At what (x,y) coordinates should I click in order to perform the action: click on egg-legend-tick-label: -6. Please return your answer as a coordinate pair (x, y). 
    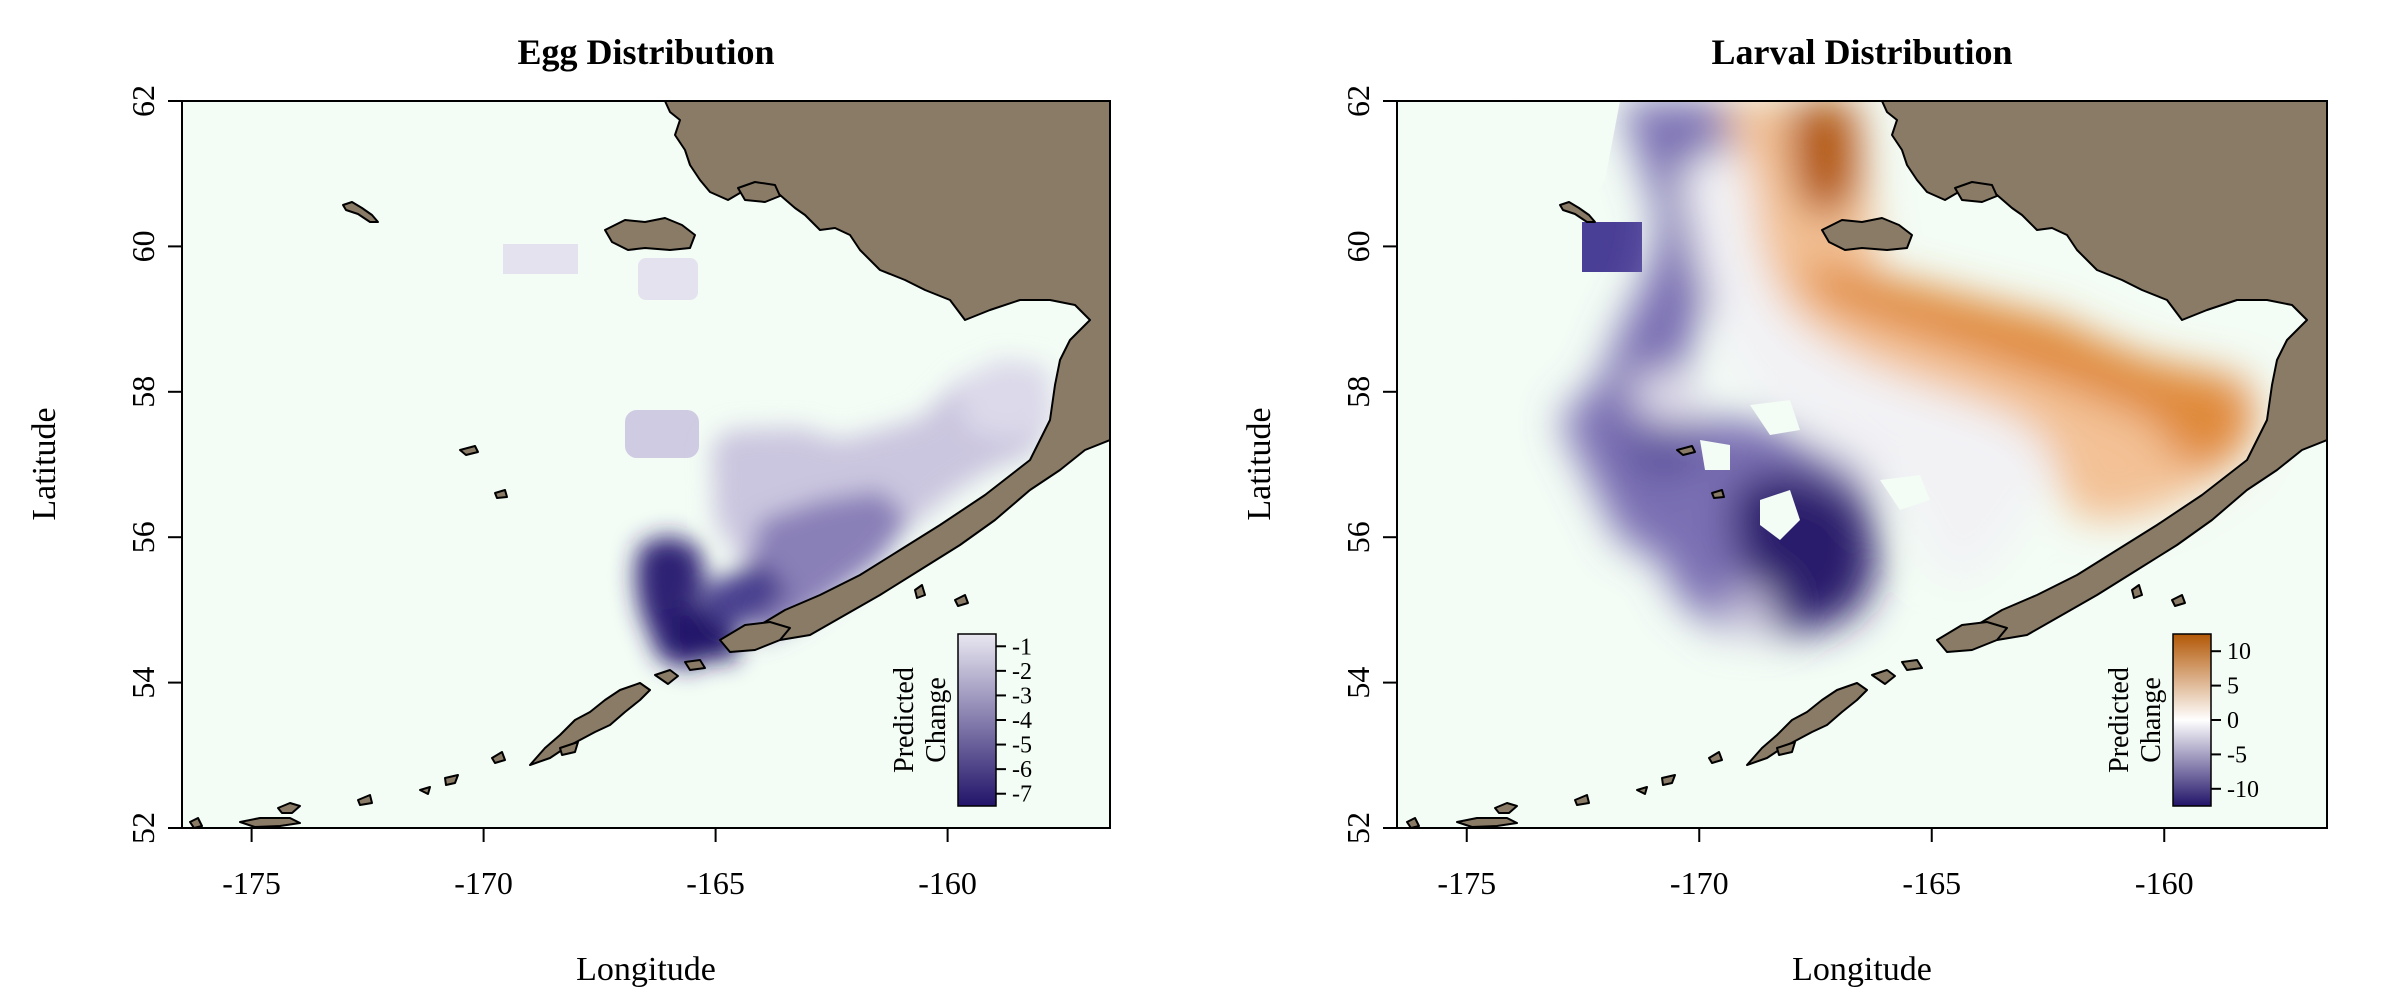
    Looking at the image, I should click on (1022, 770).